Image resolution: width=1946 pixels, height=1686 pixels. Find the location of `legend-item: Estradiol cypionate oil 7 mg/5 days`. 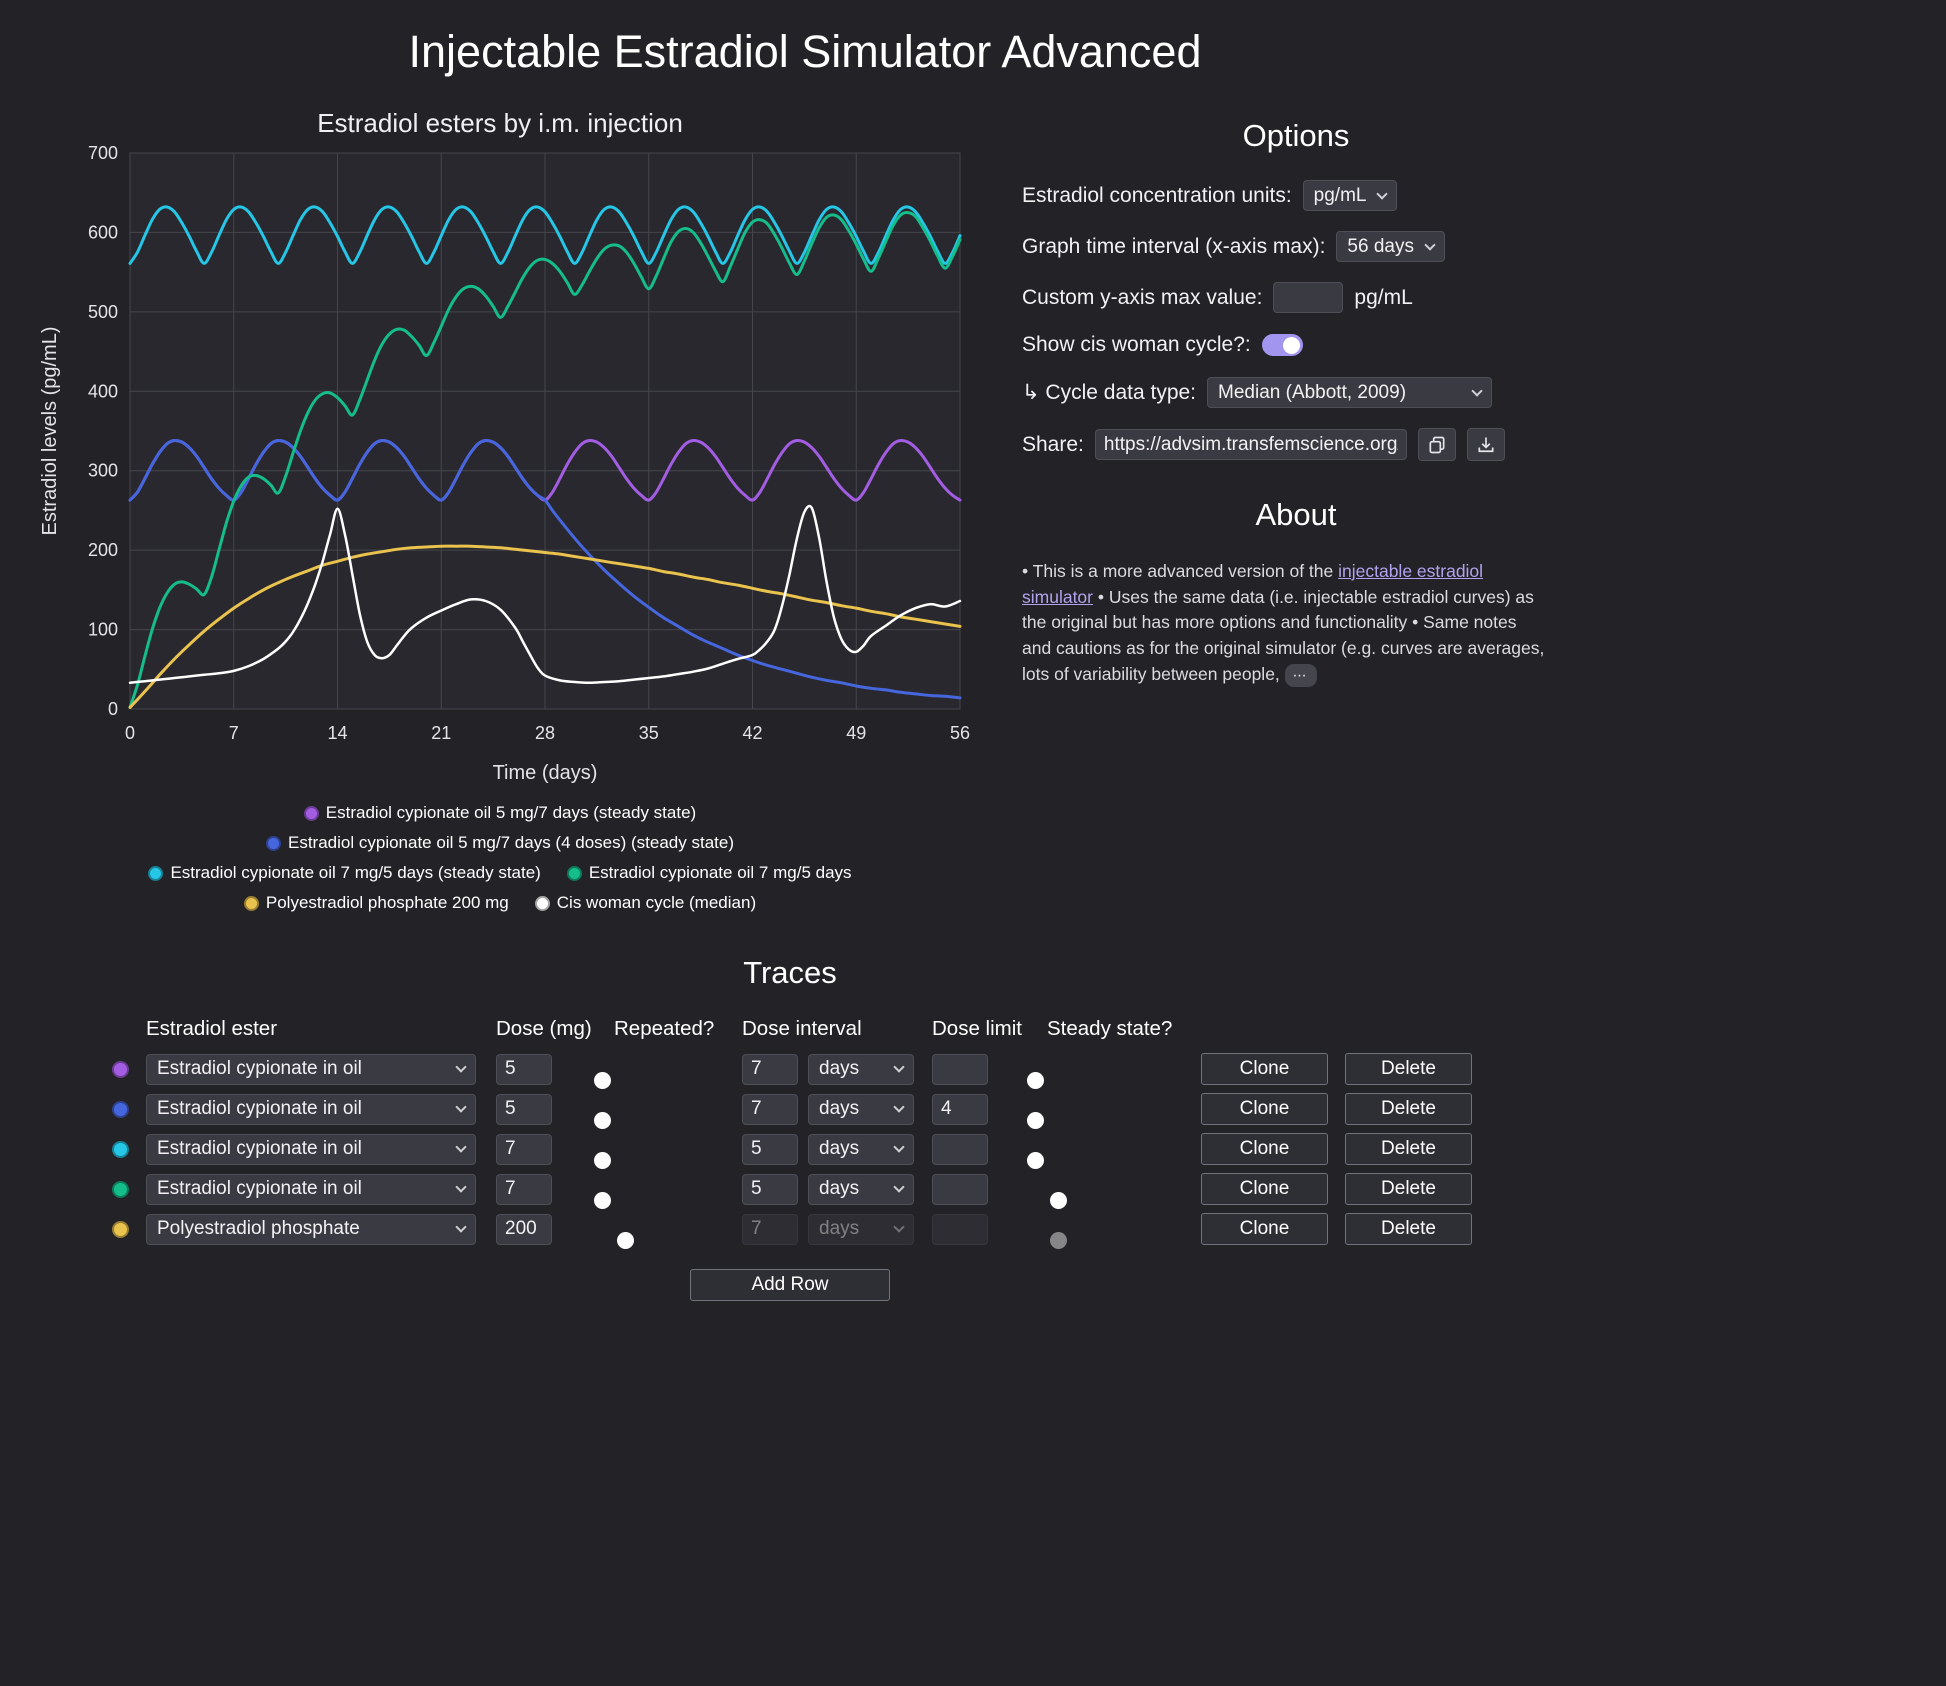

legend-item: Estradiol cypionate oil 7 mg/5 days is located at coordinates (709, 873).